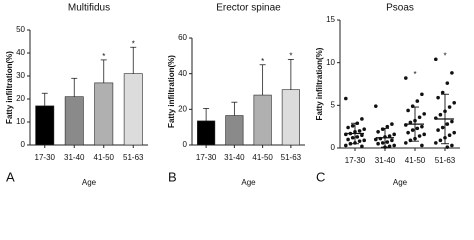 This screenshot has width=474, height=240. Describe the element at coordinates (320, 176) in the screenshot. I see `panel-label: C` at that location.